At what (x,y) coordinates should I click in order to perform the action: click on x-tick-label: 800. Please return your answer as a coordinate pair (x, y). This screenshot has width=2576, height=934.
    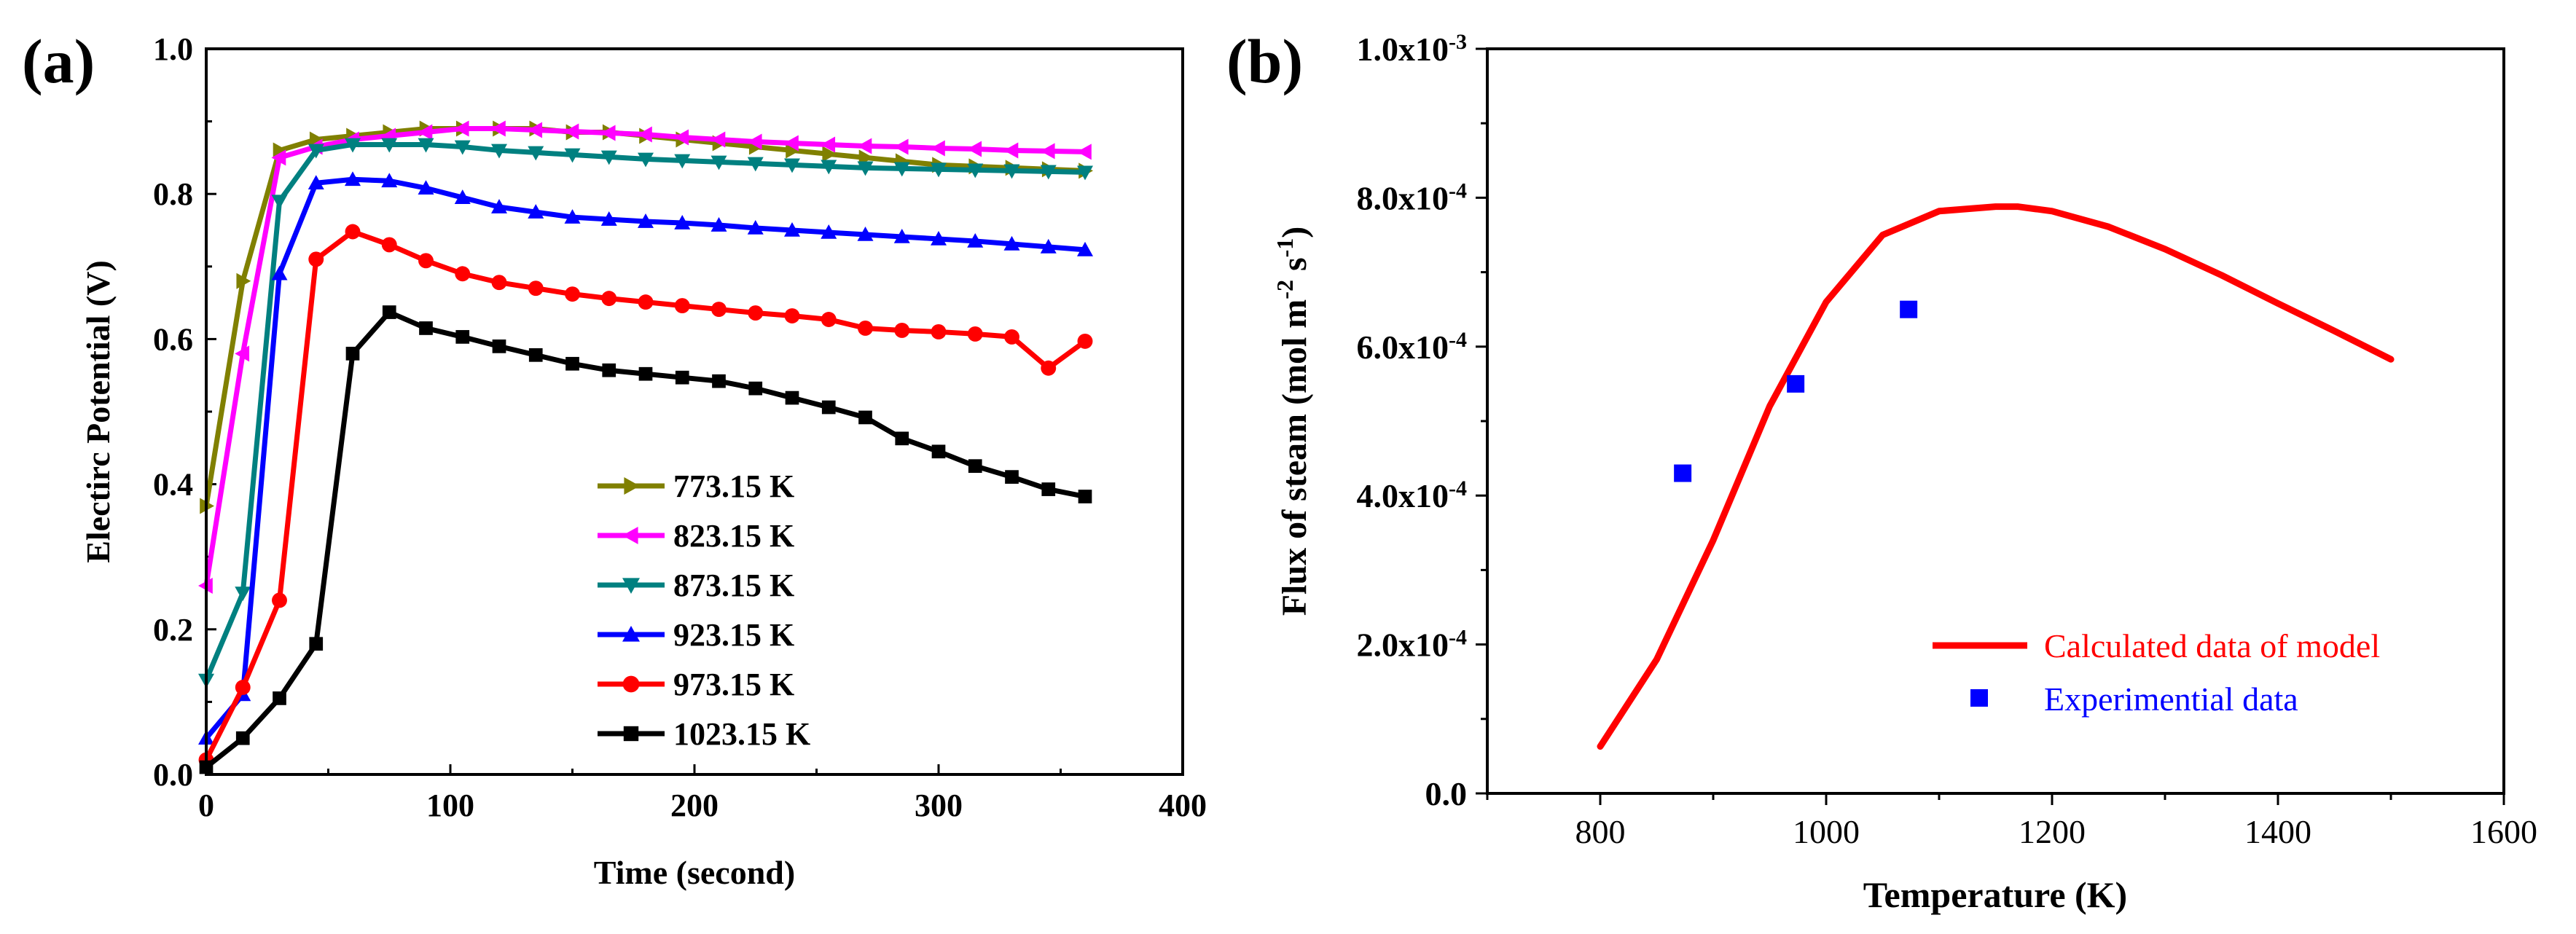
    Looking at the image, I should click on (1600, 831).